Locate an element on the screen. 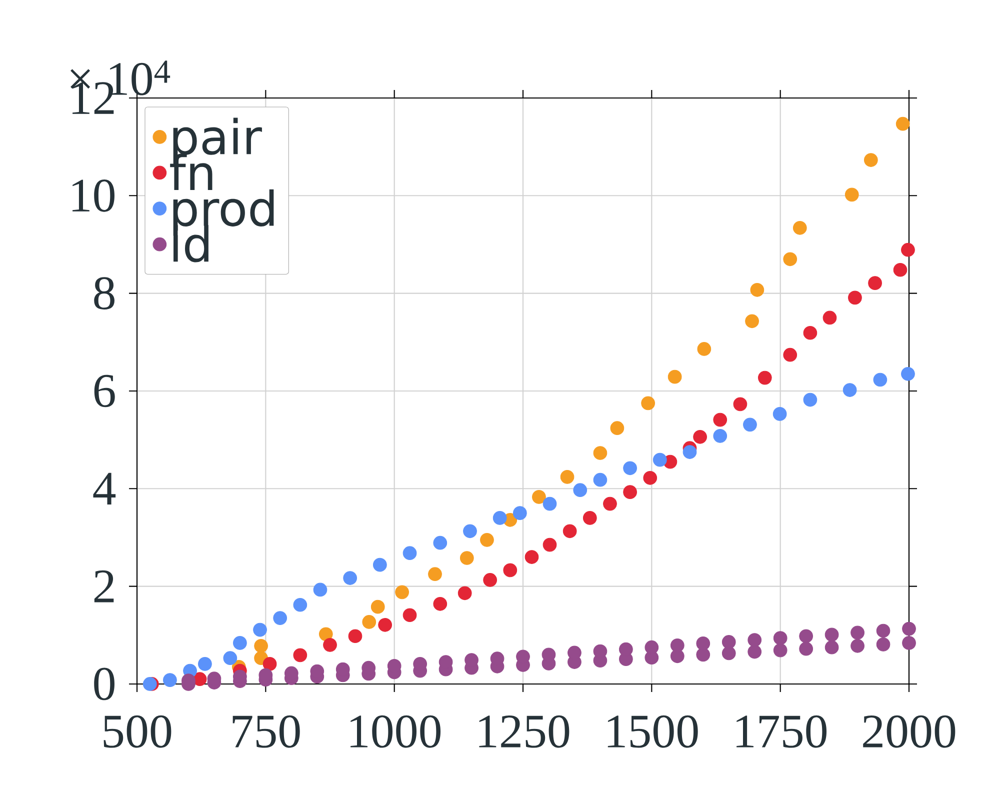  x-tick-label: 1500 is located at coordinates (653, 731).